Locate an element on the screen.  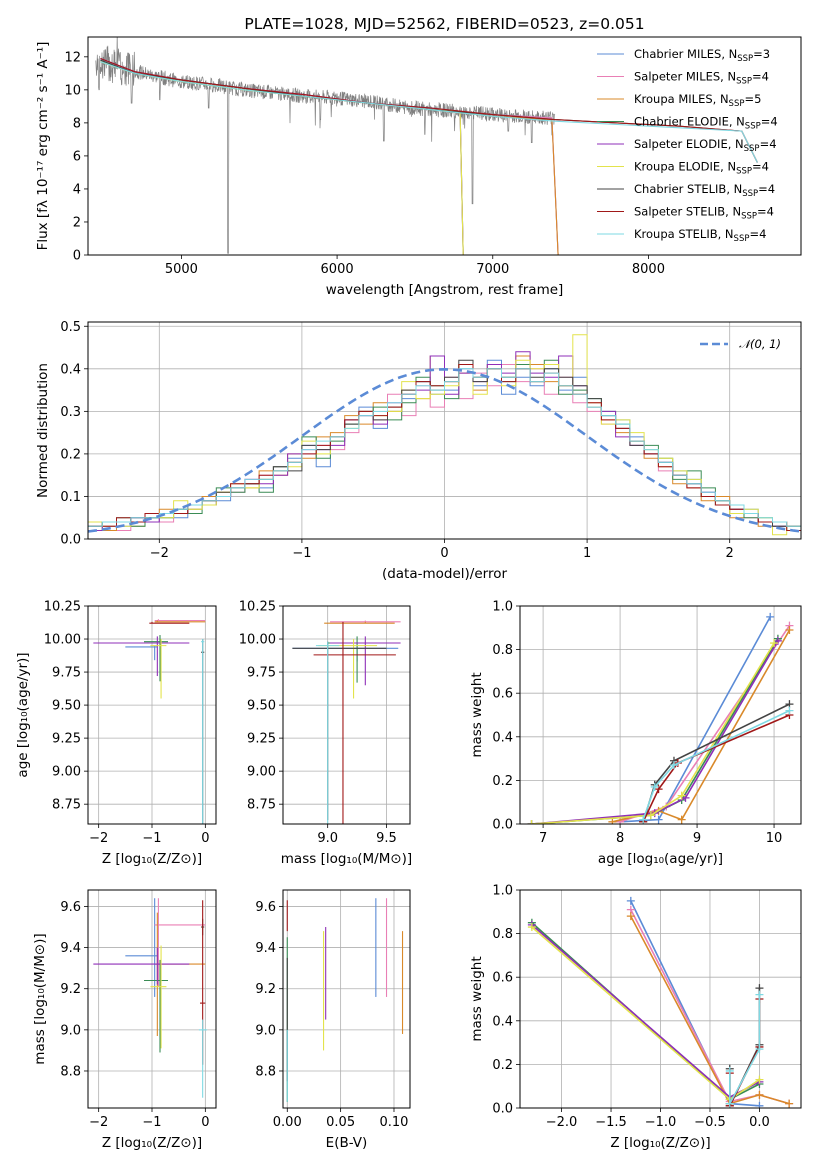
y-tick-label: 2 is located at coordinates (77, 222).